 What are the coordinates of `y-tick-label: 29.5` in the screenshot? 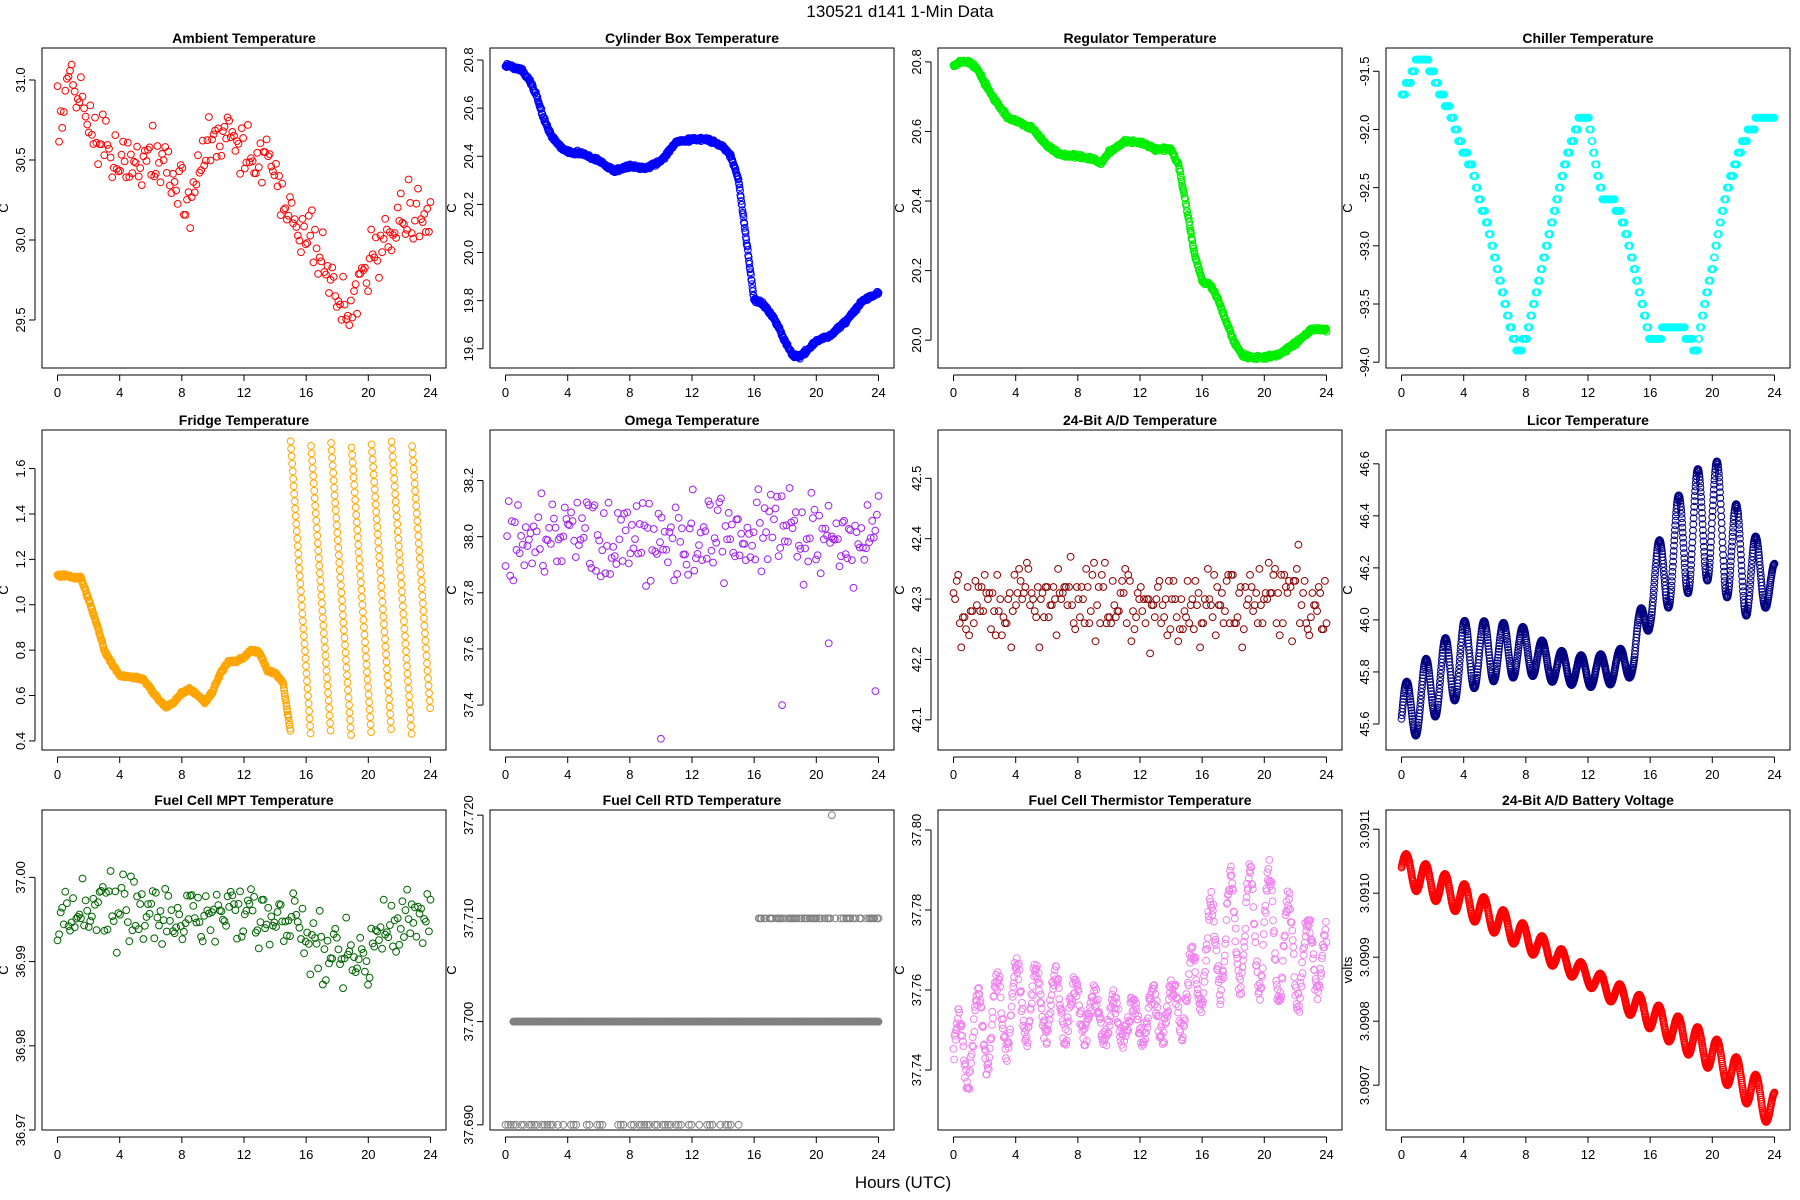 It's located at (20, 319).